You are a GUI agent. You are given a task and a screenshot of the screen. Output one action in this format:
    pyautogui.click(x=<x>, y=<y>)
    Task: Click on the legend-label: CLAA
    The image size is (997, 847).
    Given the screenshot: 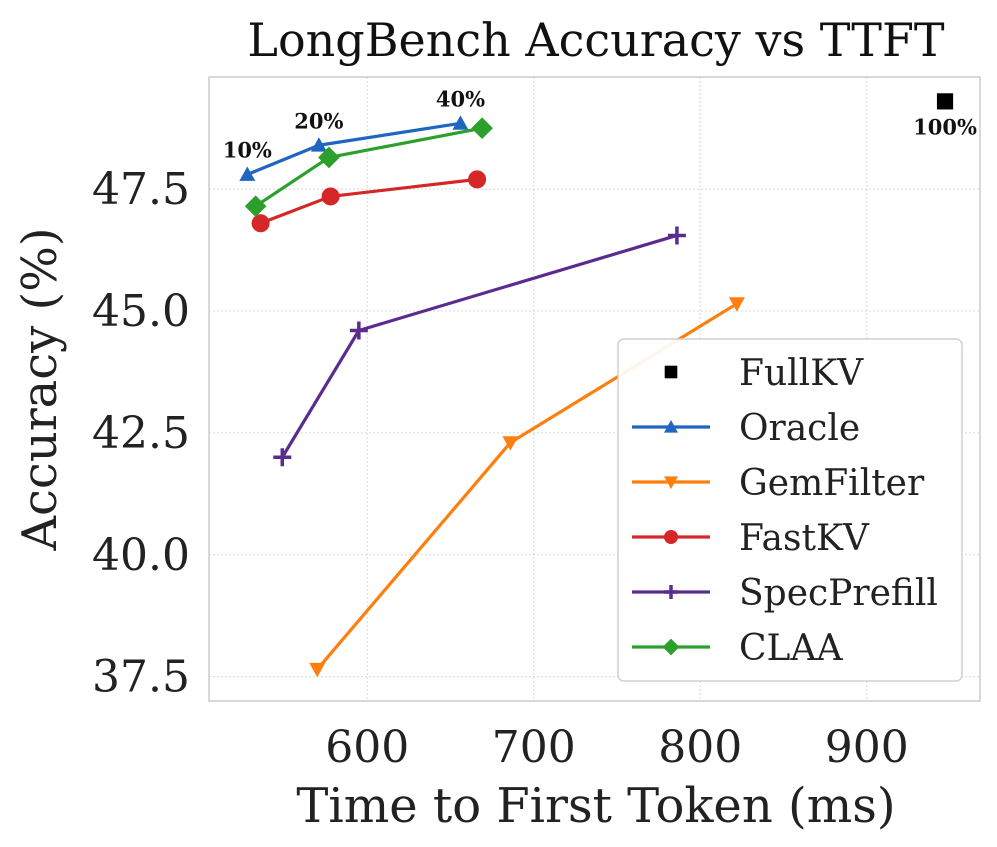 What is the action you would take?
    pyautogui.click(x=791, y=648)
    